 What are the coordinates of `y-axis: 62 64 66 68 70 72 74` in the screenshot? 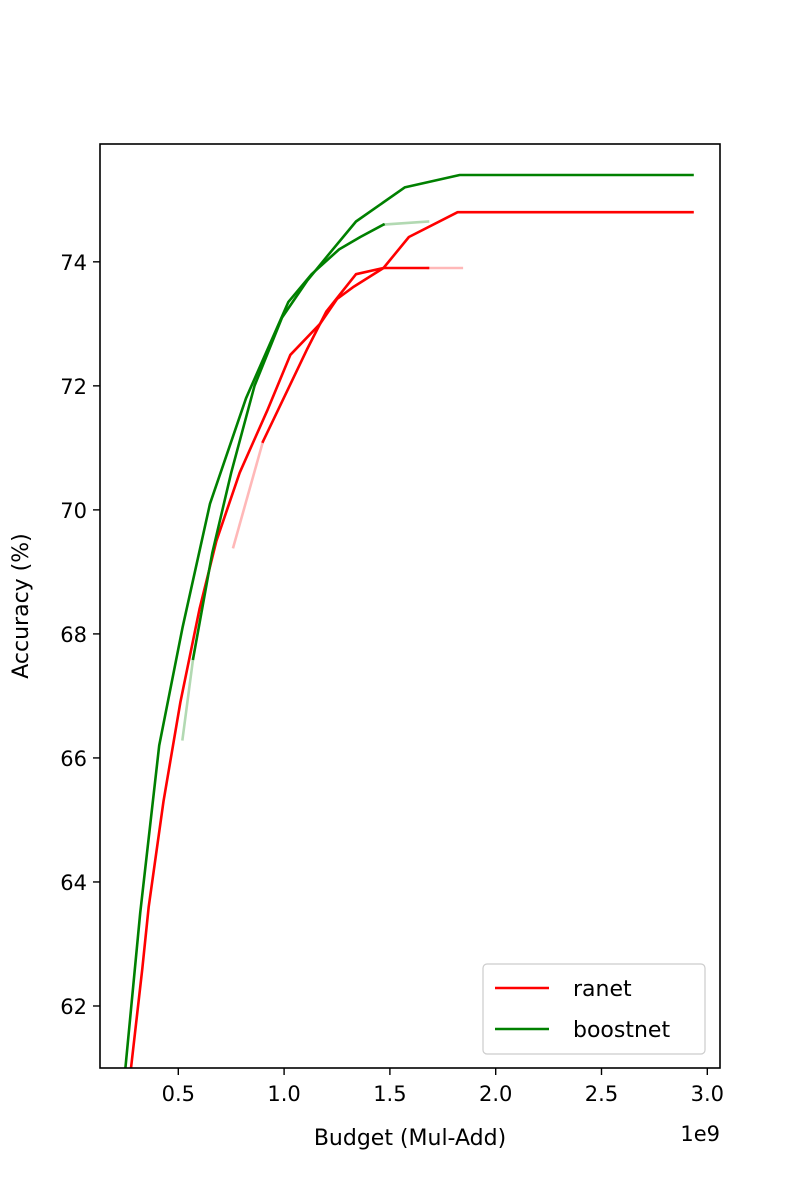 It's located at (80, 635).